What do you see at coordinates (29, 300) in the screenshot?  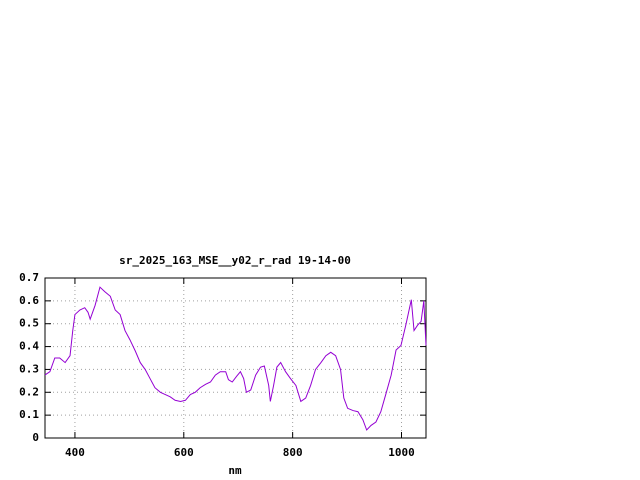 I see `y-tick-label: 0.6` at bounding box center [29, 300].